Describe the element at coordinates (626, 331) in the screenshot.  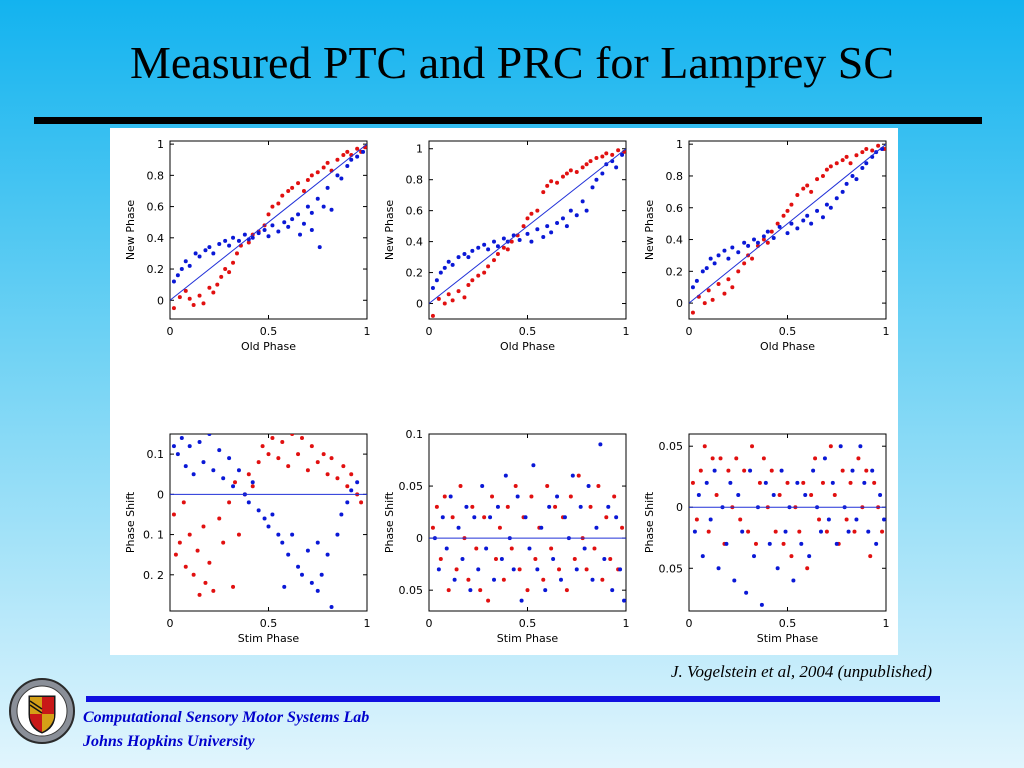
I see `x-tick-label: 1` at that location.